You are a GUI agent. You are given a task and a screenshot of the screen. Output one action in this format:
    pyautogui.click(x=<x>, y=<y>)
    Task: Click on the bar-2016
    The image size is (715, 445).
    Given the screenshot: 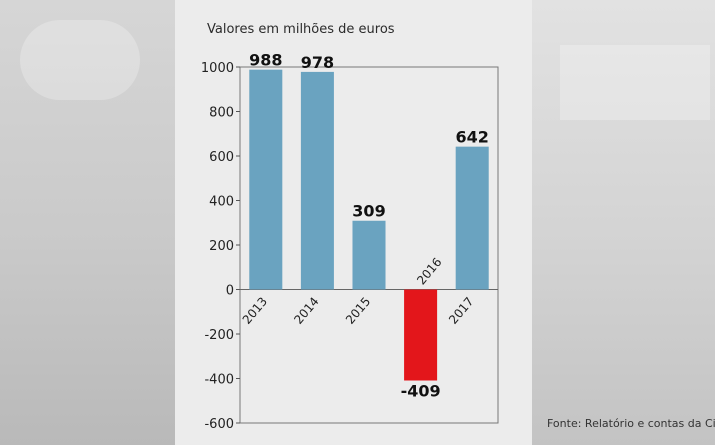 What is the action you would take?
    pyautogui.click(x=421, y=335)
    